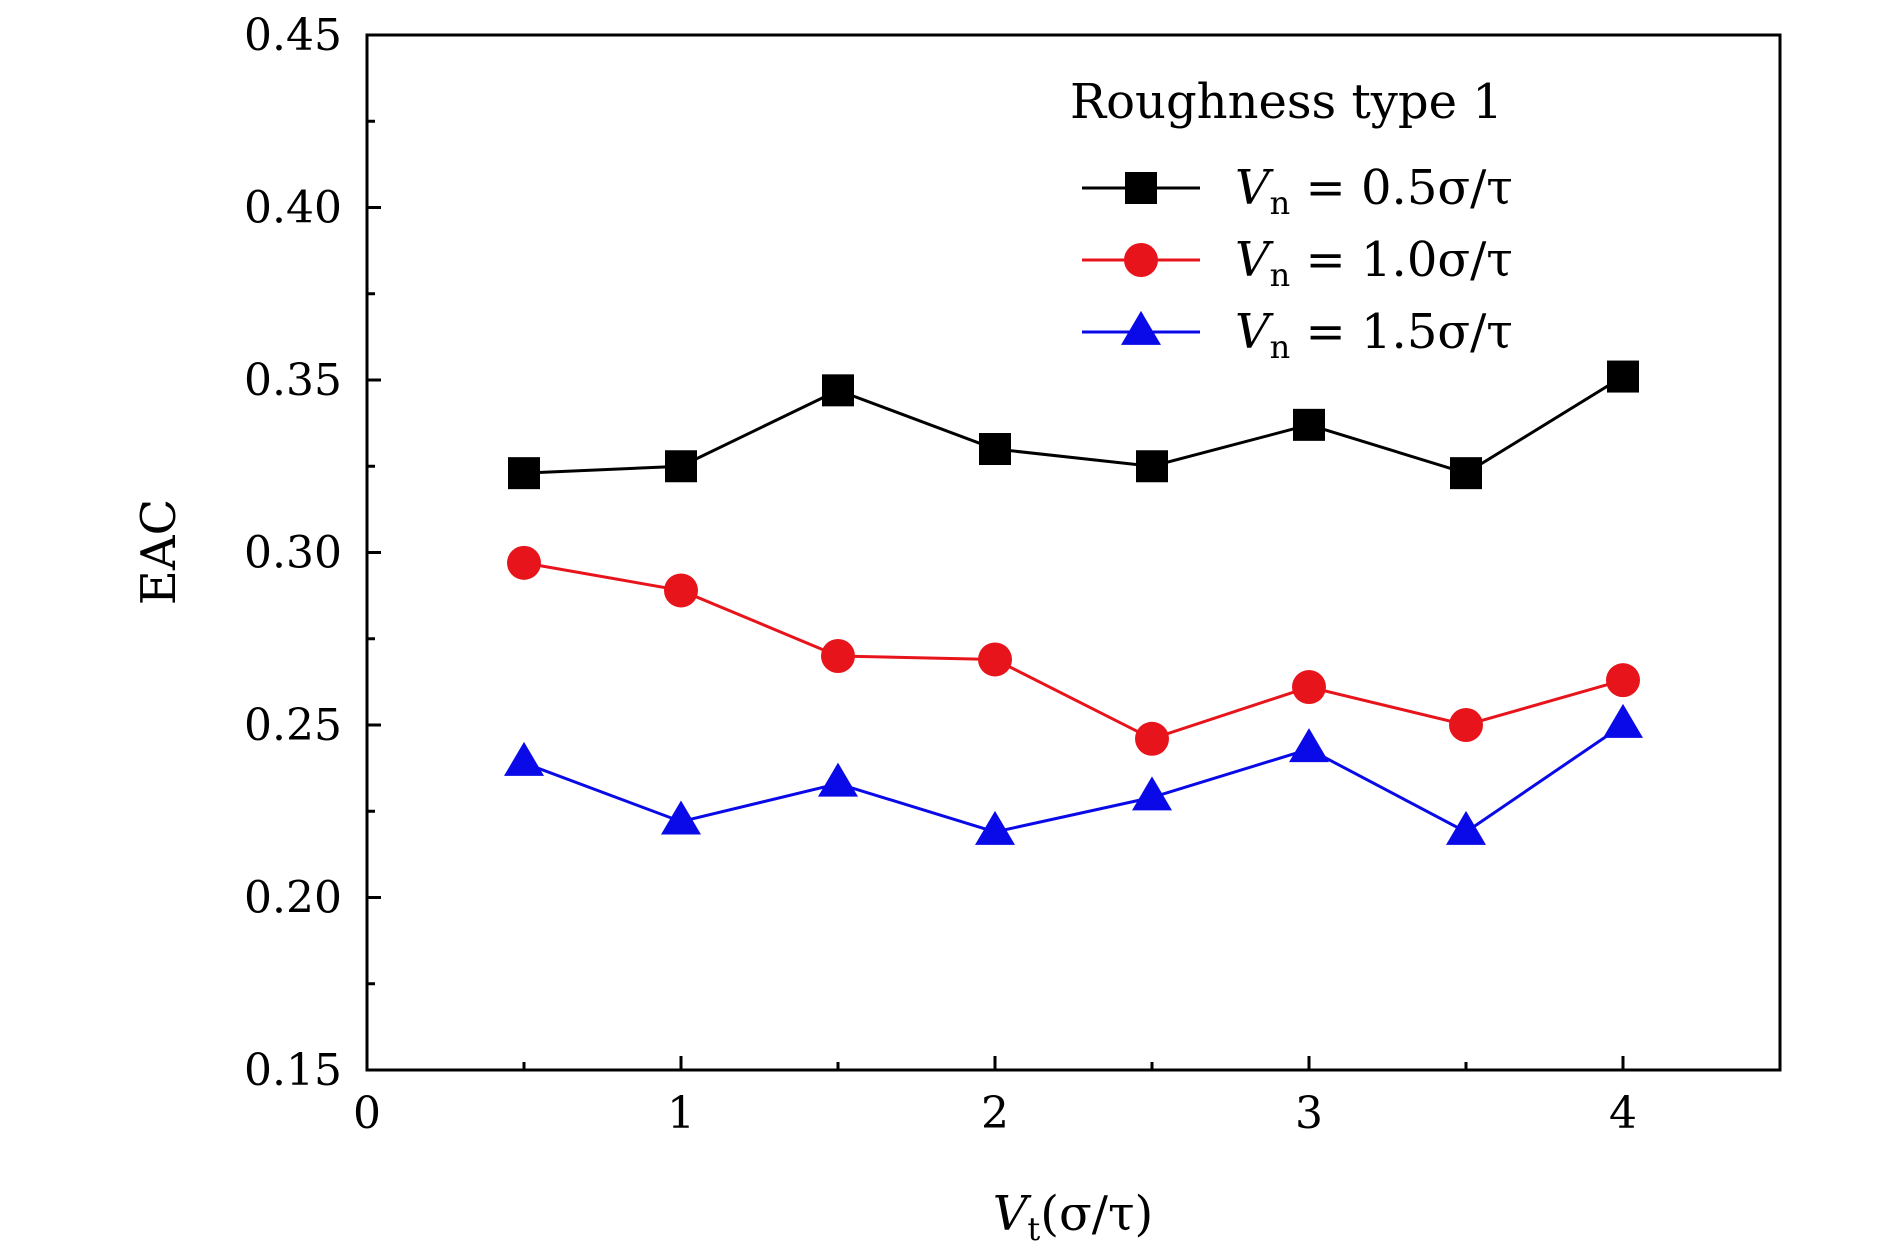 Image resolution: width=1890 pixels, height=1252 pixels. Describe the element at coordinates (293, 1070) in the screenshot. I see `y-tick-label: 0.15` at that location.